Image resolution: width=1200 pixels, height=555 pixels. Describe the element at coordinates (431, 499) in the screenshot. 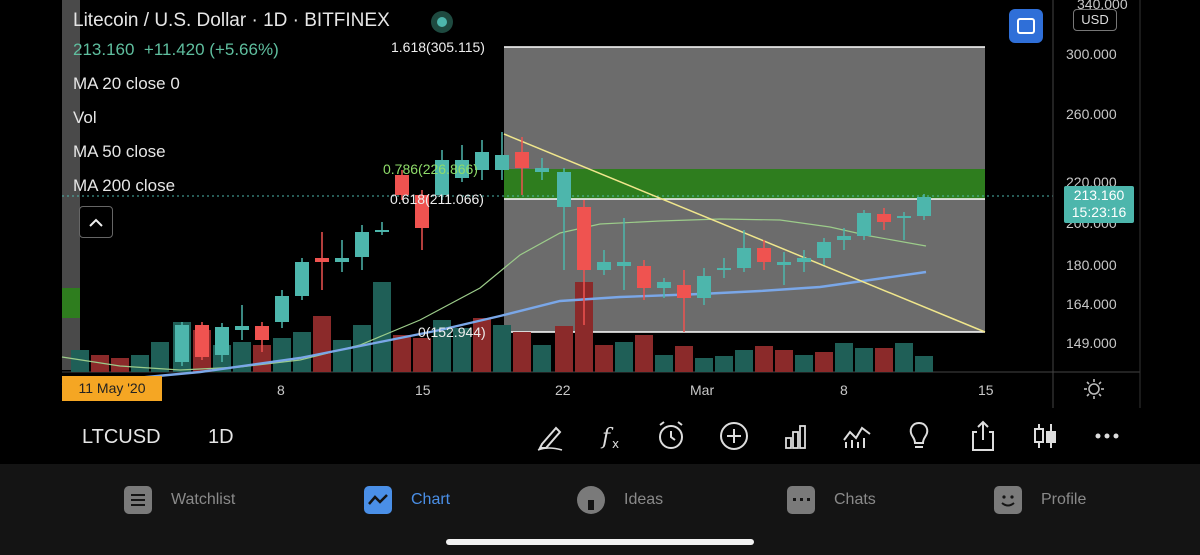

I see `tab-label: Chart` at that location.